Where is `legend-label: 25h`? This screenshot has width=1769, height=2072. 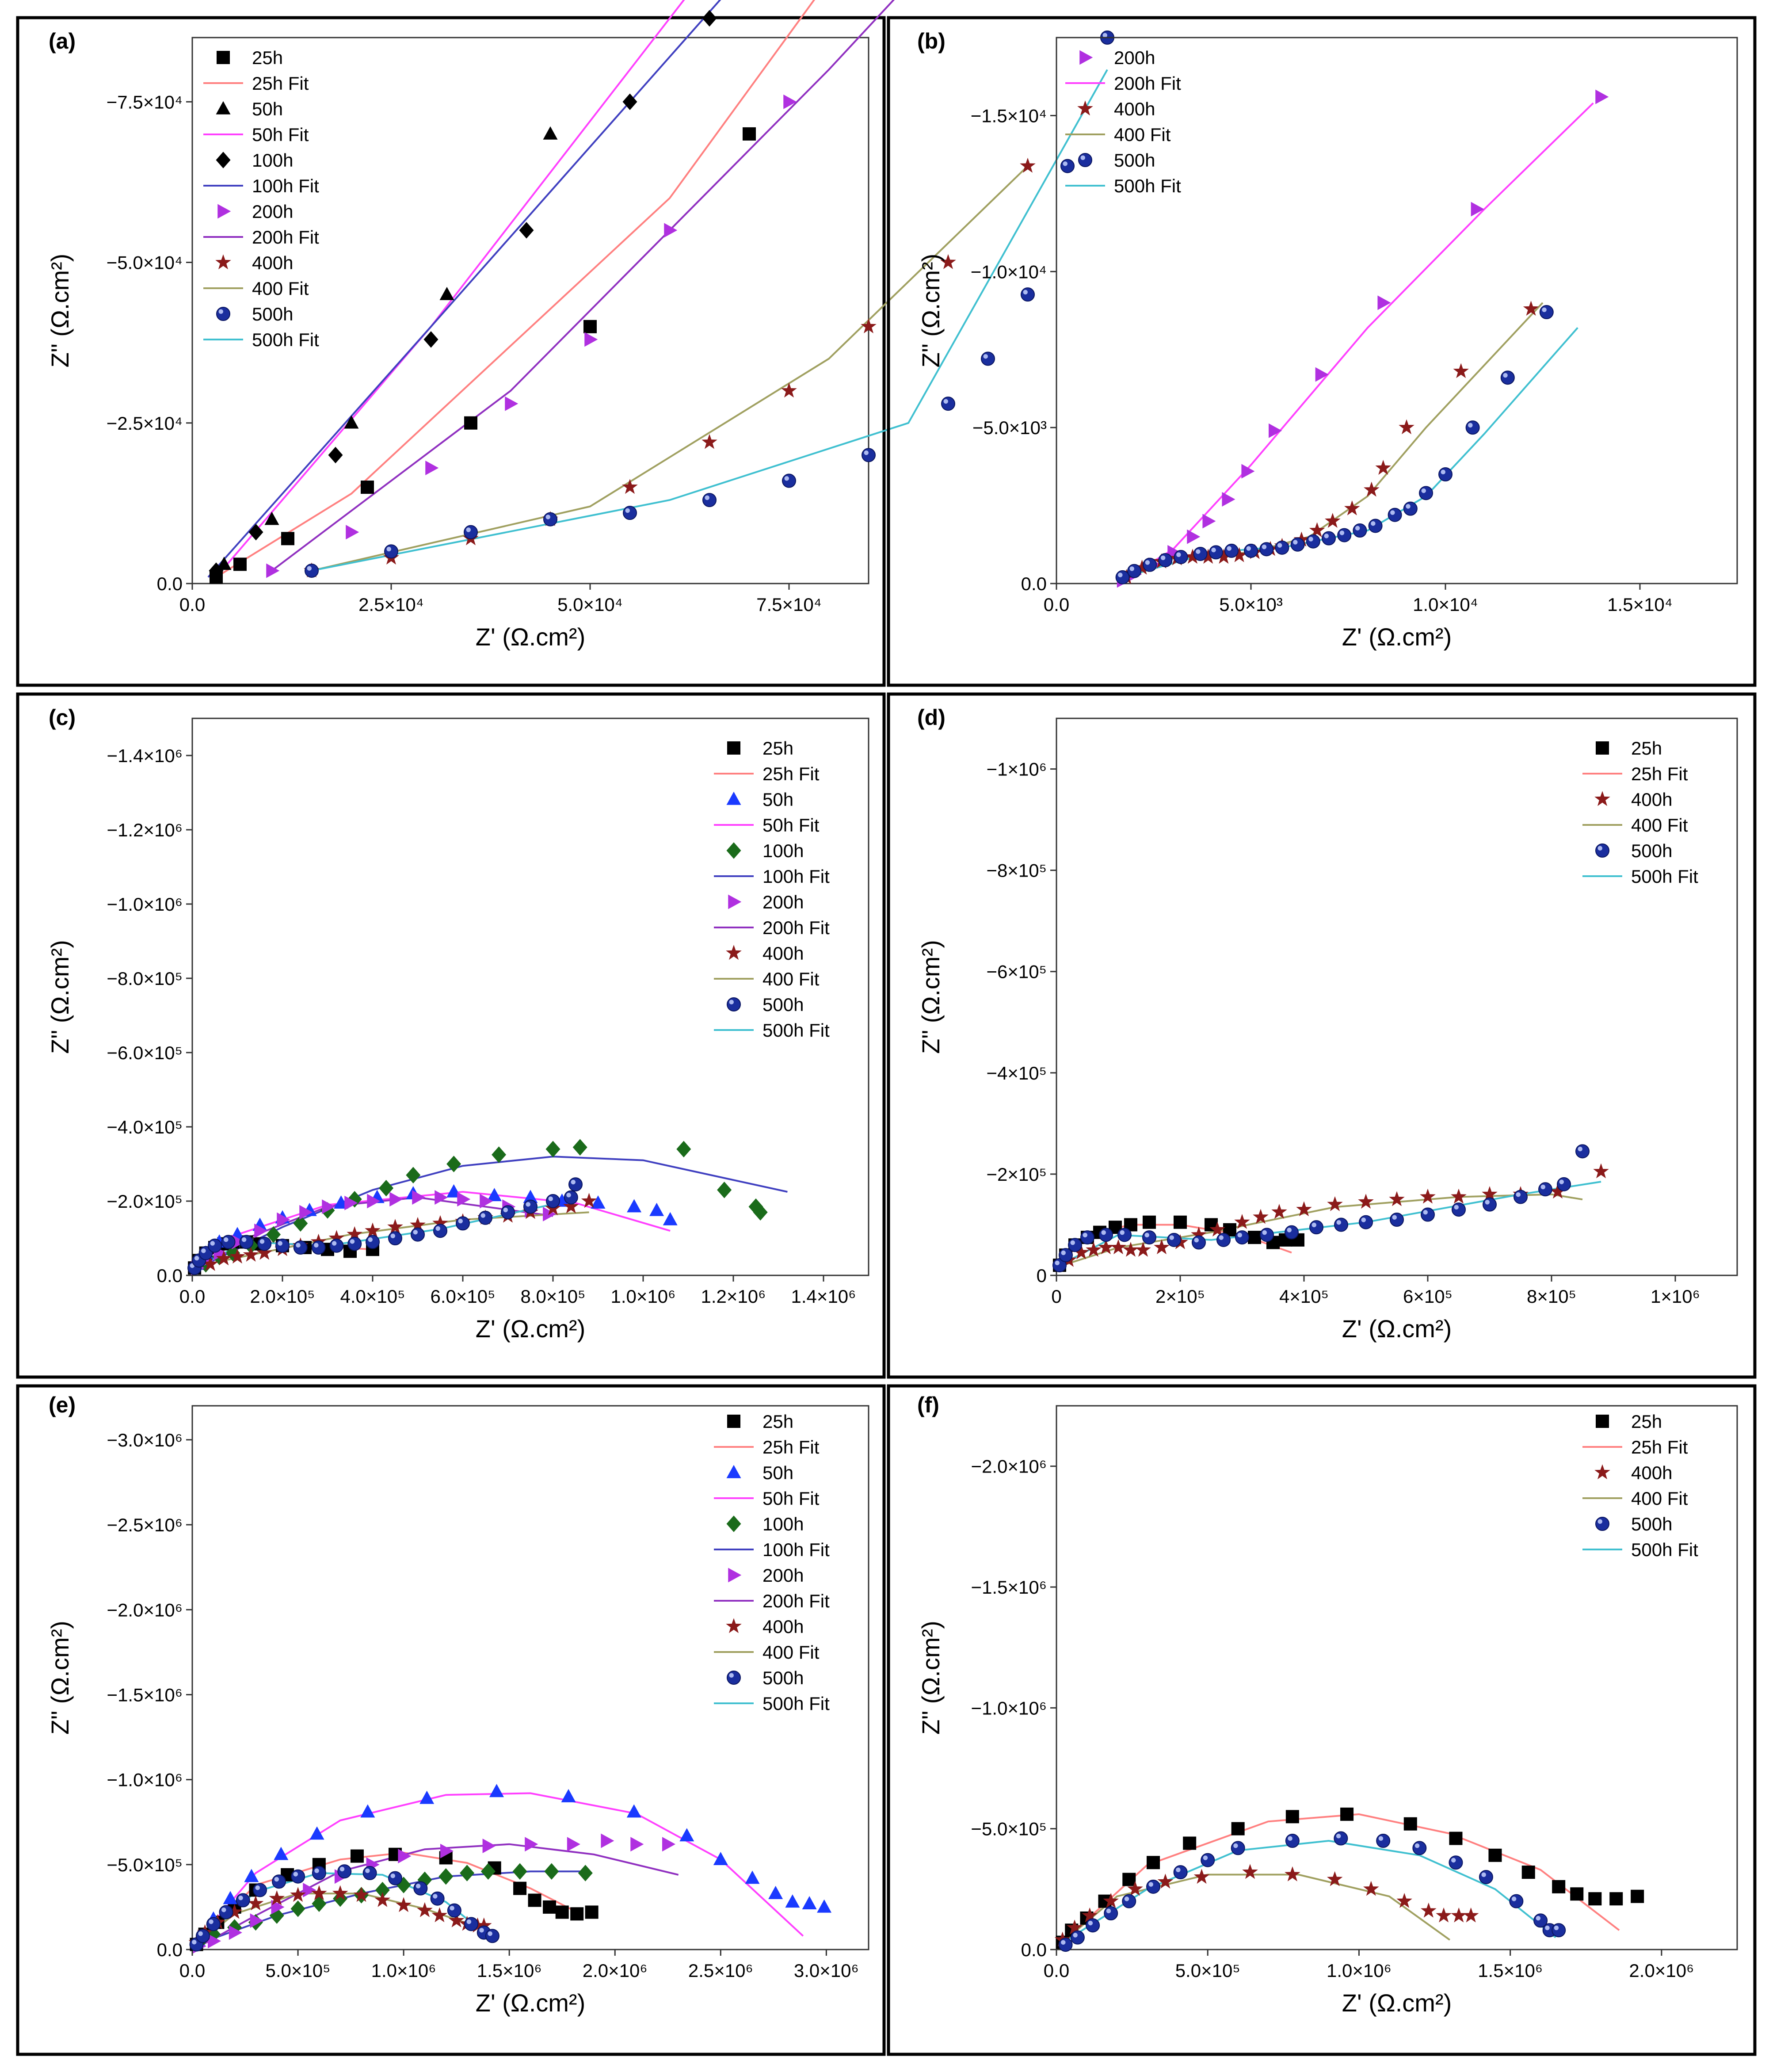
legend-label: 25h is located at coordinates (267, 57).